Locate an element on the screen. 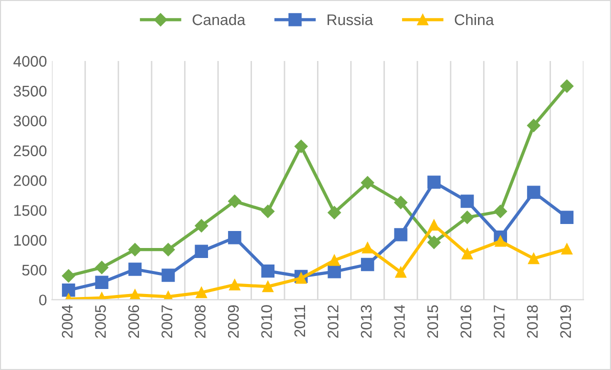  x-tick-label: 2017 is located at coordinates (499, 321).